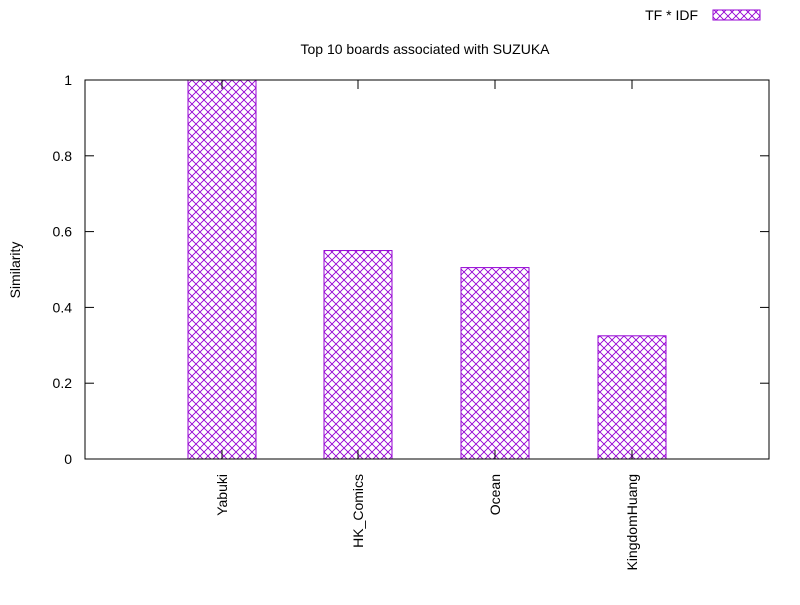 This screenshot has width=800, height=605. I want to click on chart-title: Top 10 boards associated with SUZUKA, so click(425, 49).